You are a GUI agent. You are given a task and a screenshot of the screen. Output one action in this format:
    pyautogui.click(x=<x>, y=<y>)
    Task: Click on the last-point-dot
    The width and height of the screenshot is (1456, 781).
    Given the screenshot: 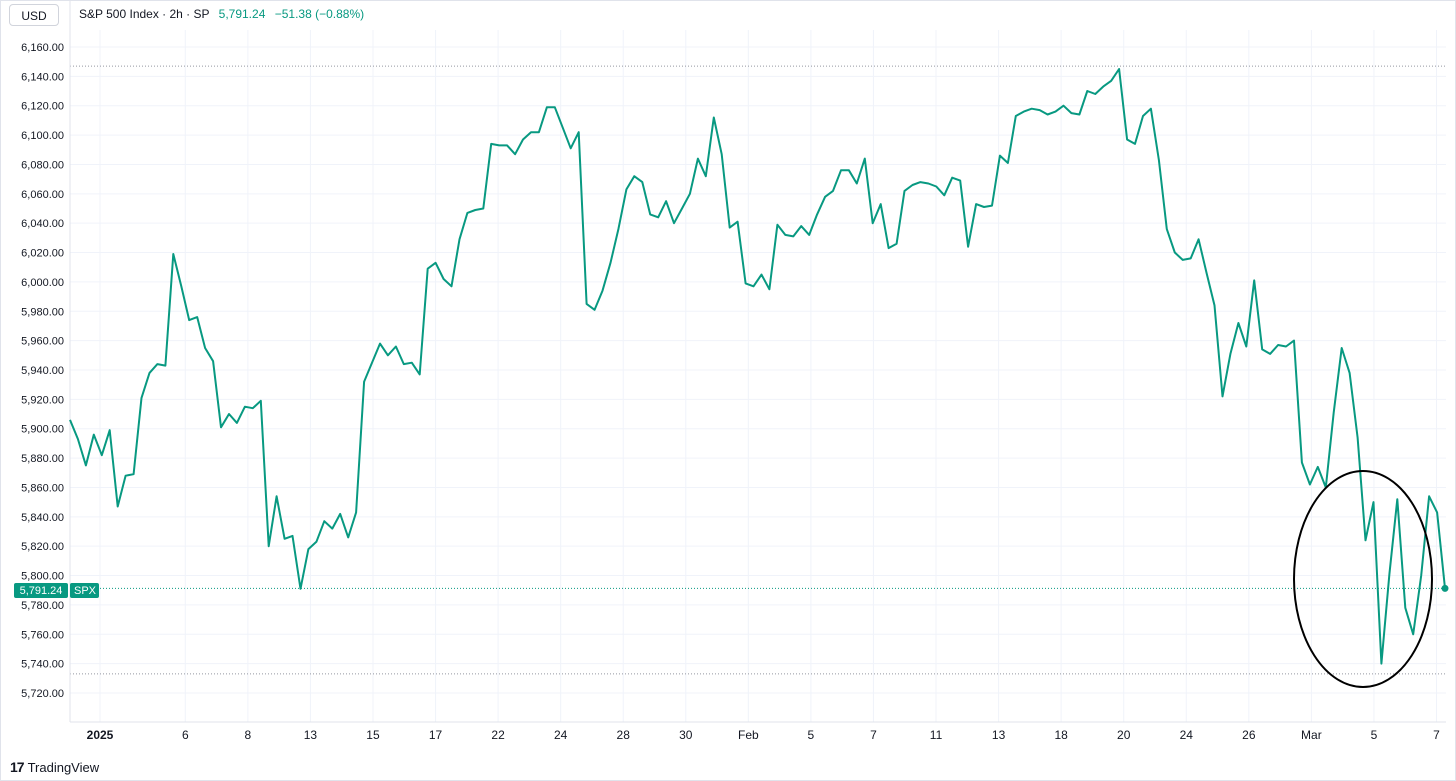 What is the action you would take?
    pyautogui.click(x=1445, y=588)
    